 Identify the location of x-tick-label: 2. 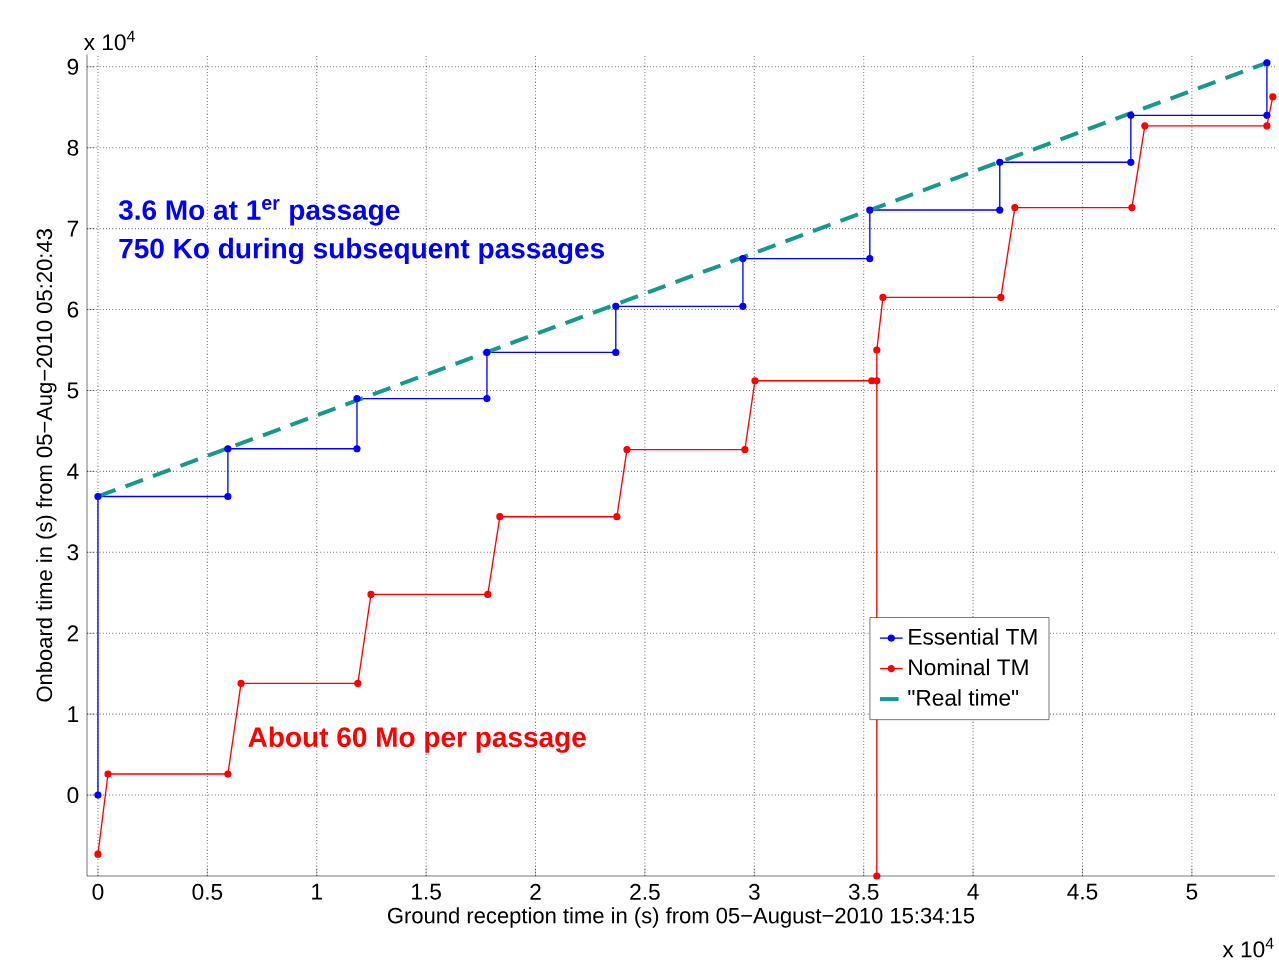
(535, 891).